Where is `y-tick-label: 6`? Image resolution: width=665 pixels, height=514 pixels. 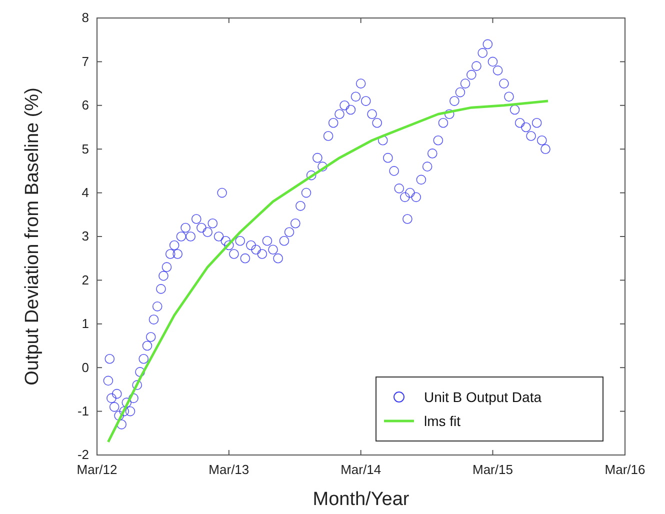
y-tick-label: 6 is located at coordinates (85, 105).